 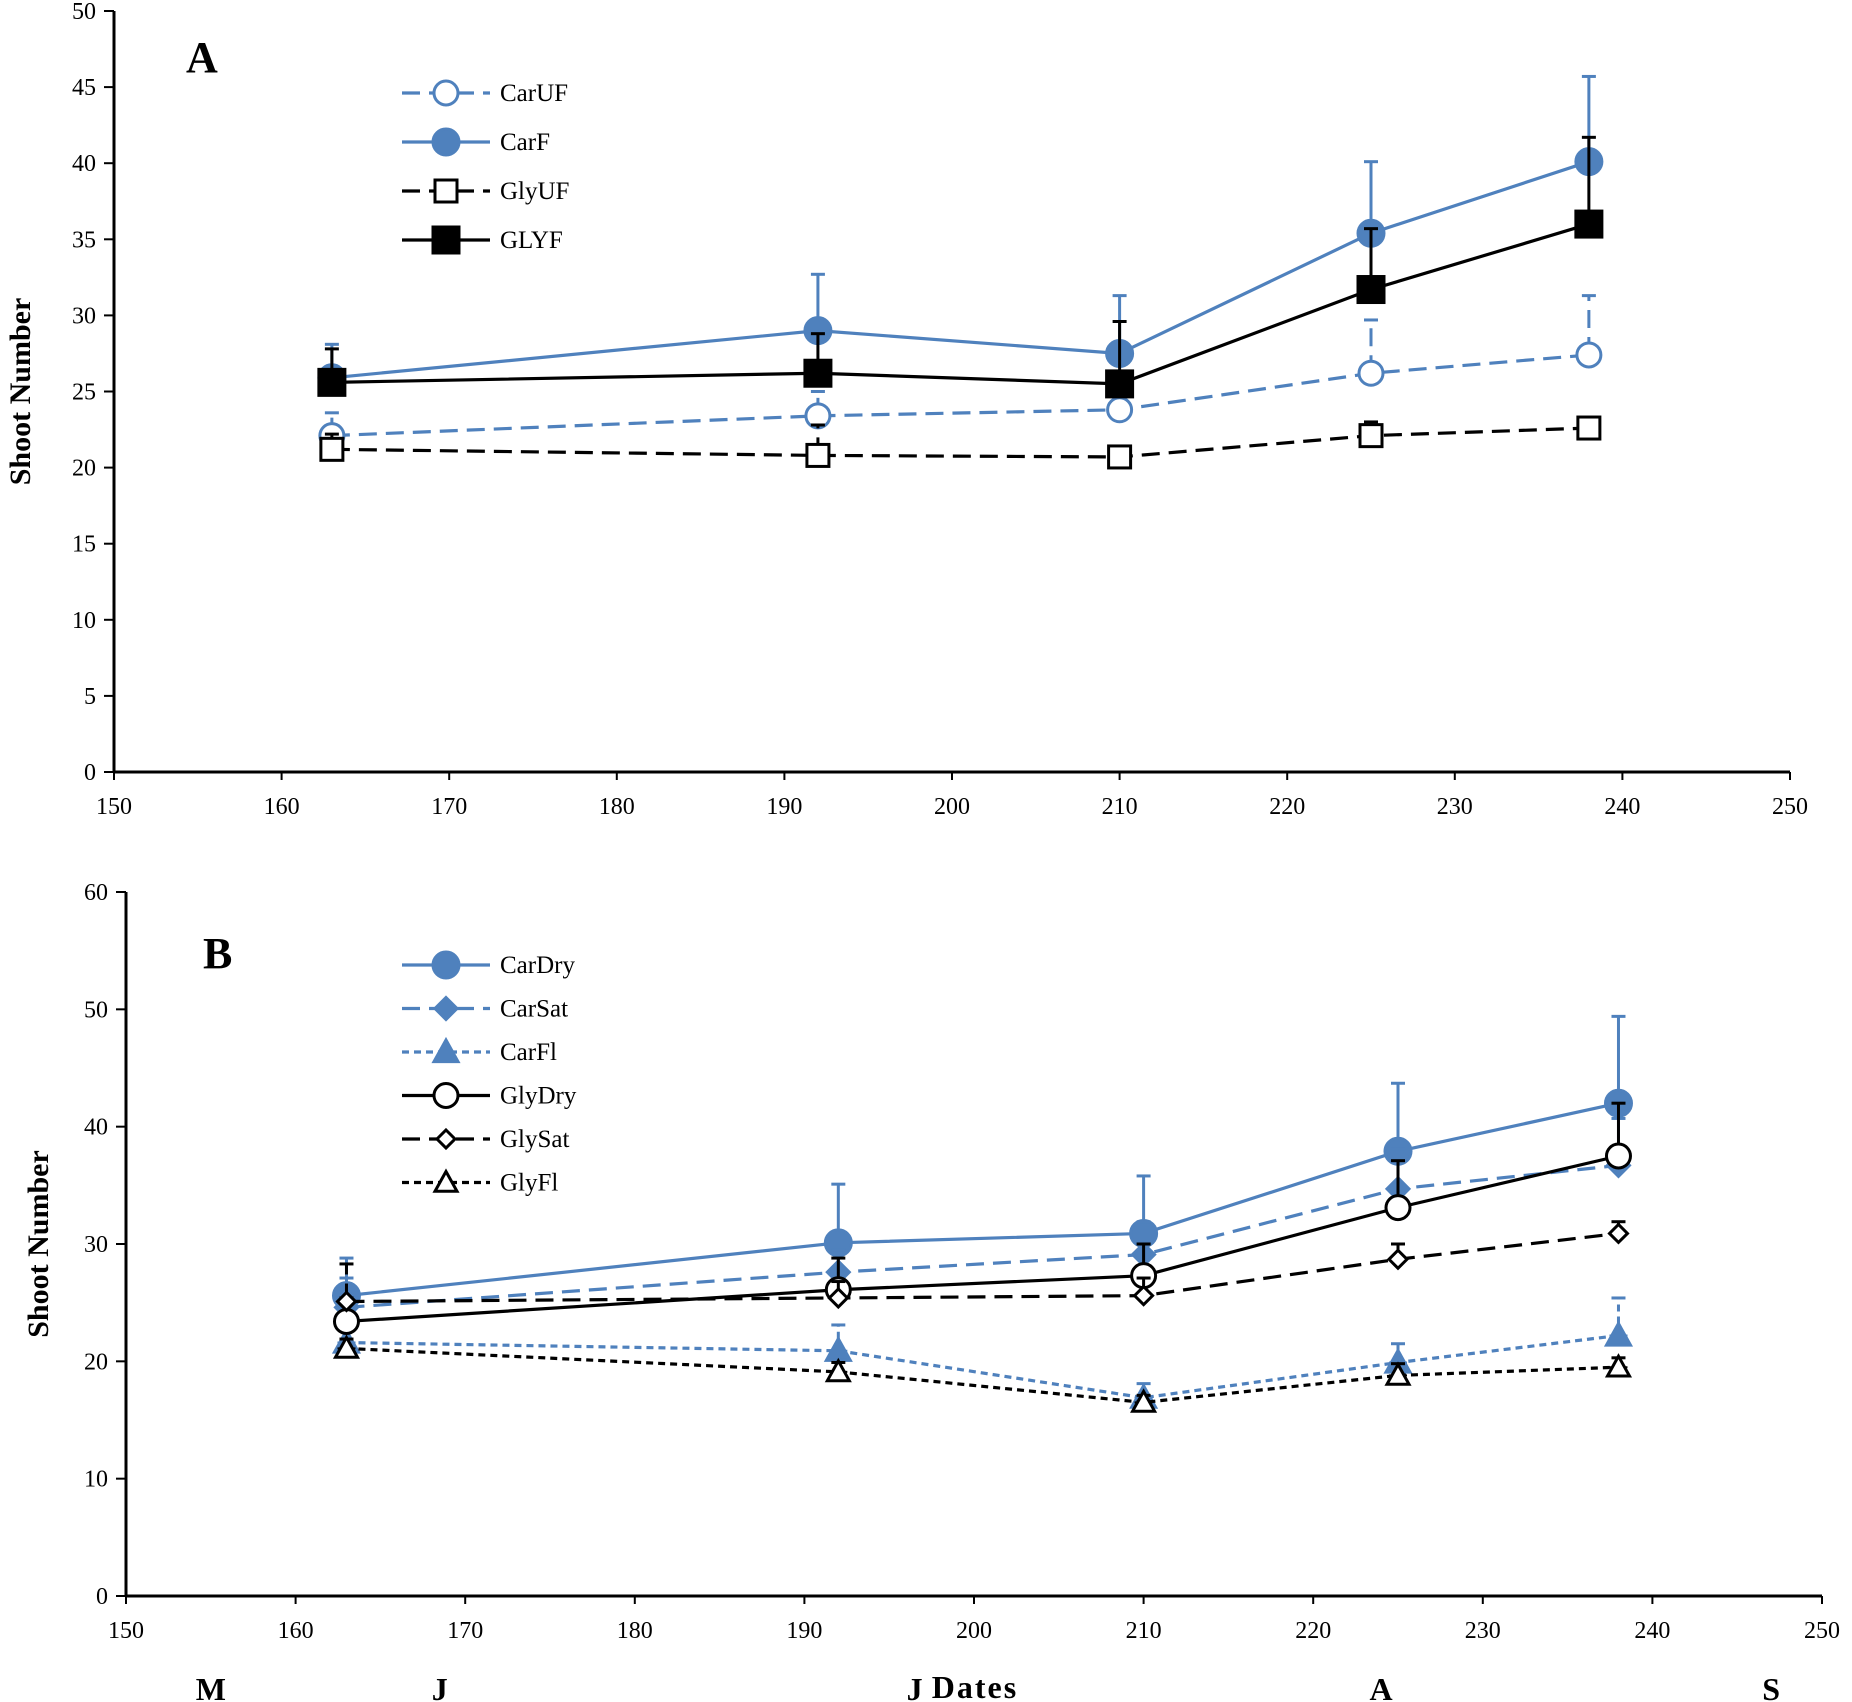 What do you see at coordinates (525, 142) in the screenshot?
I see `legend-label: CarF` at bounding box center [525, 142].